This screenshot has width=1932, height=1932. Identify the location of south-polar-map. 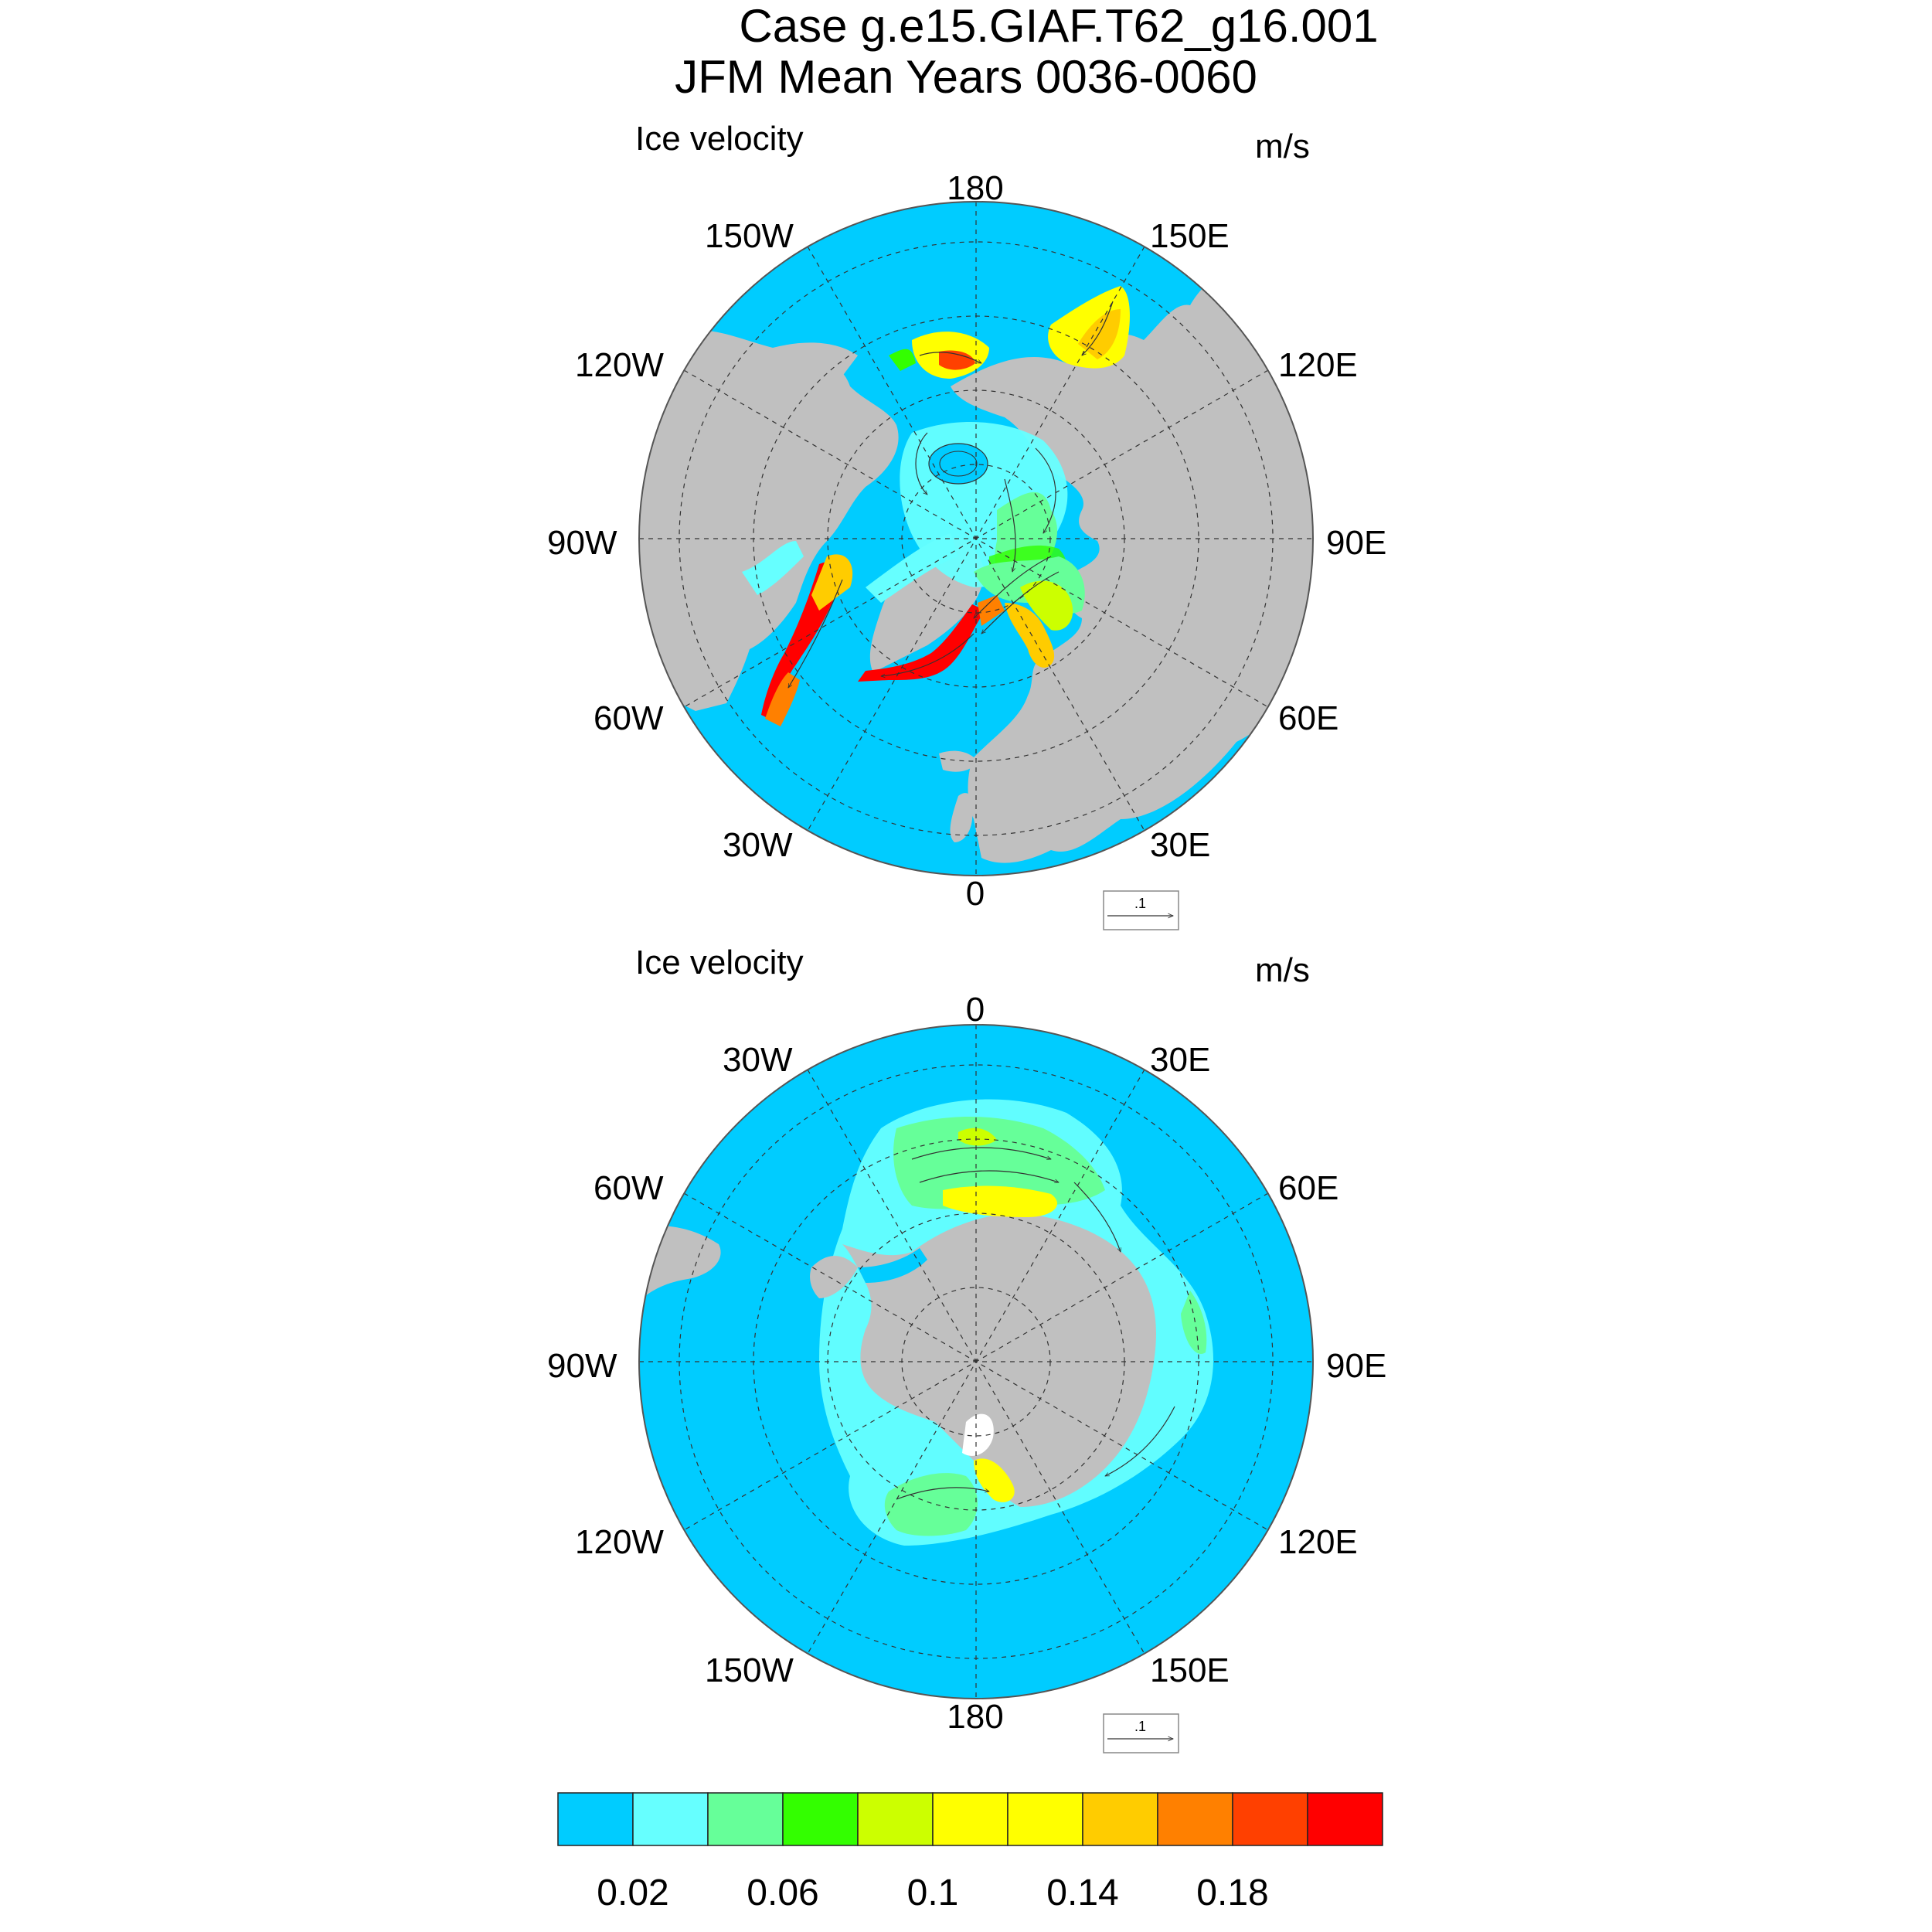
(976, 1362).